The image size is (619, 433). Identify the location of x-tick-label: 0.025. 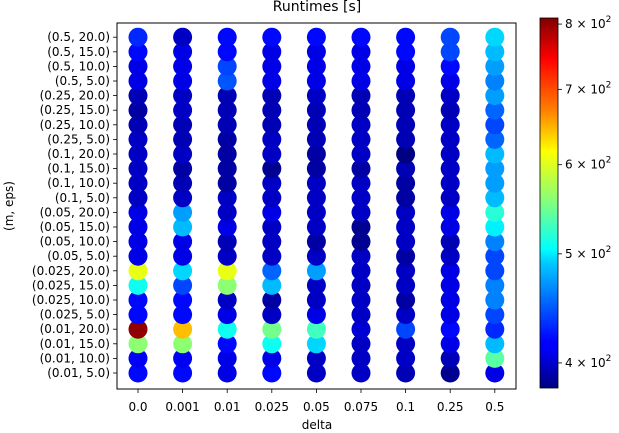
(272, 407).